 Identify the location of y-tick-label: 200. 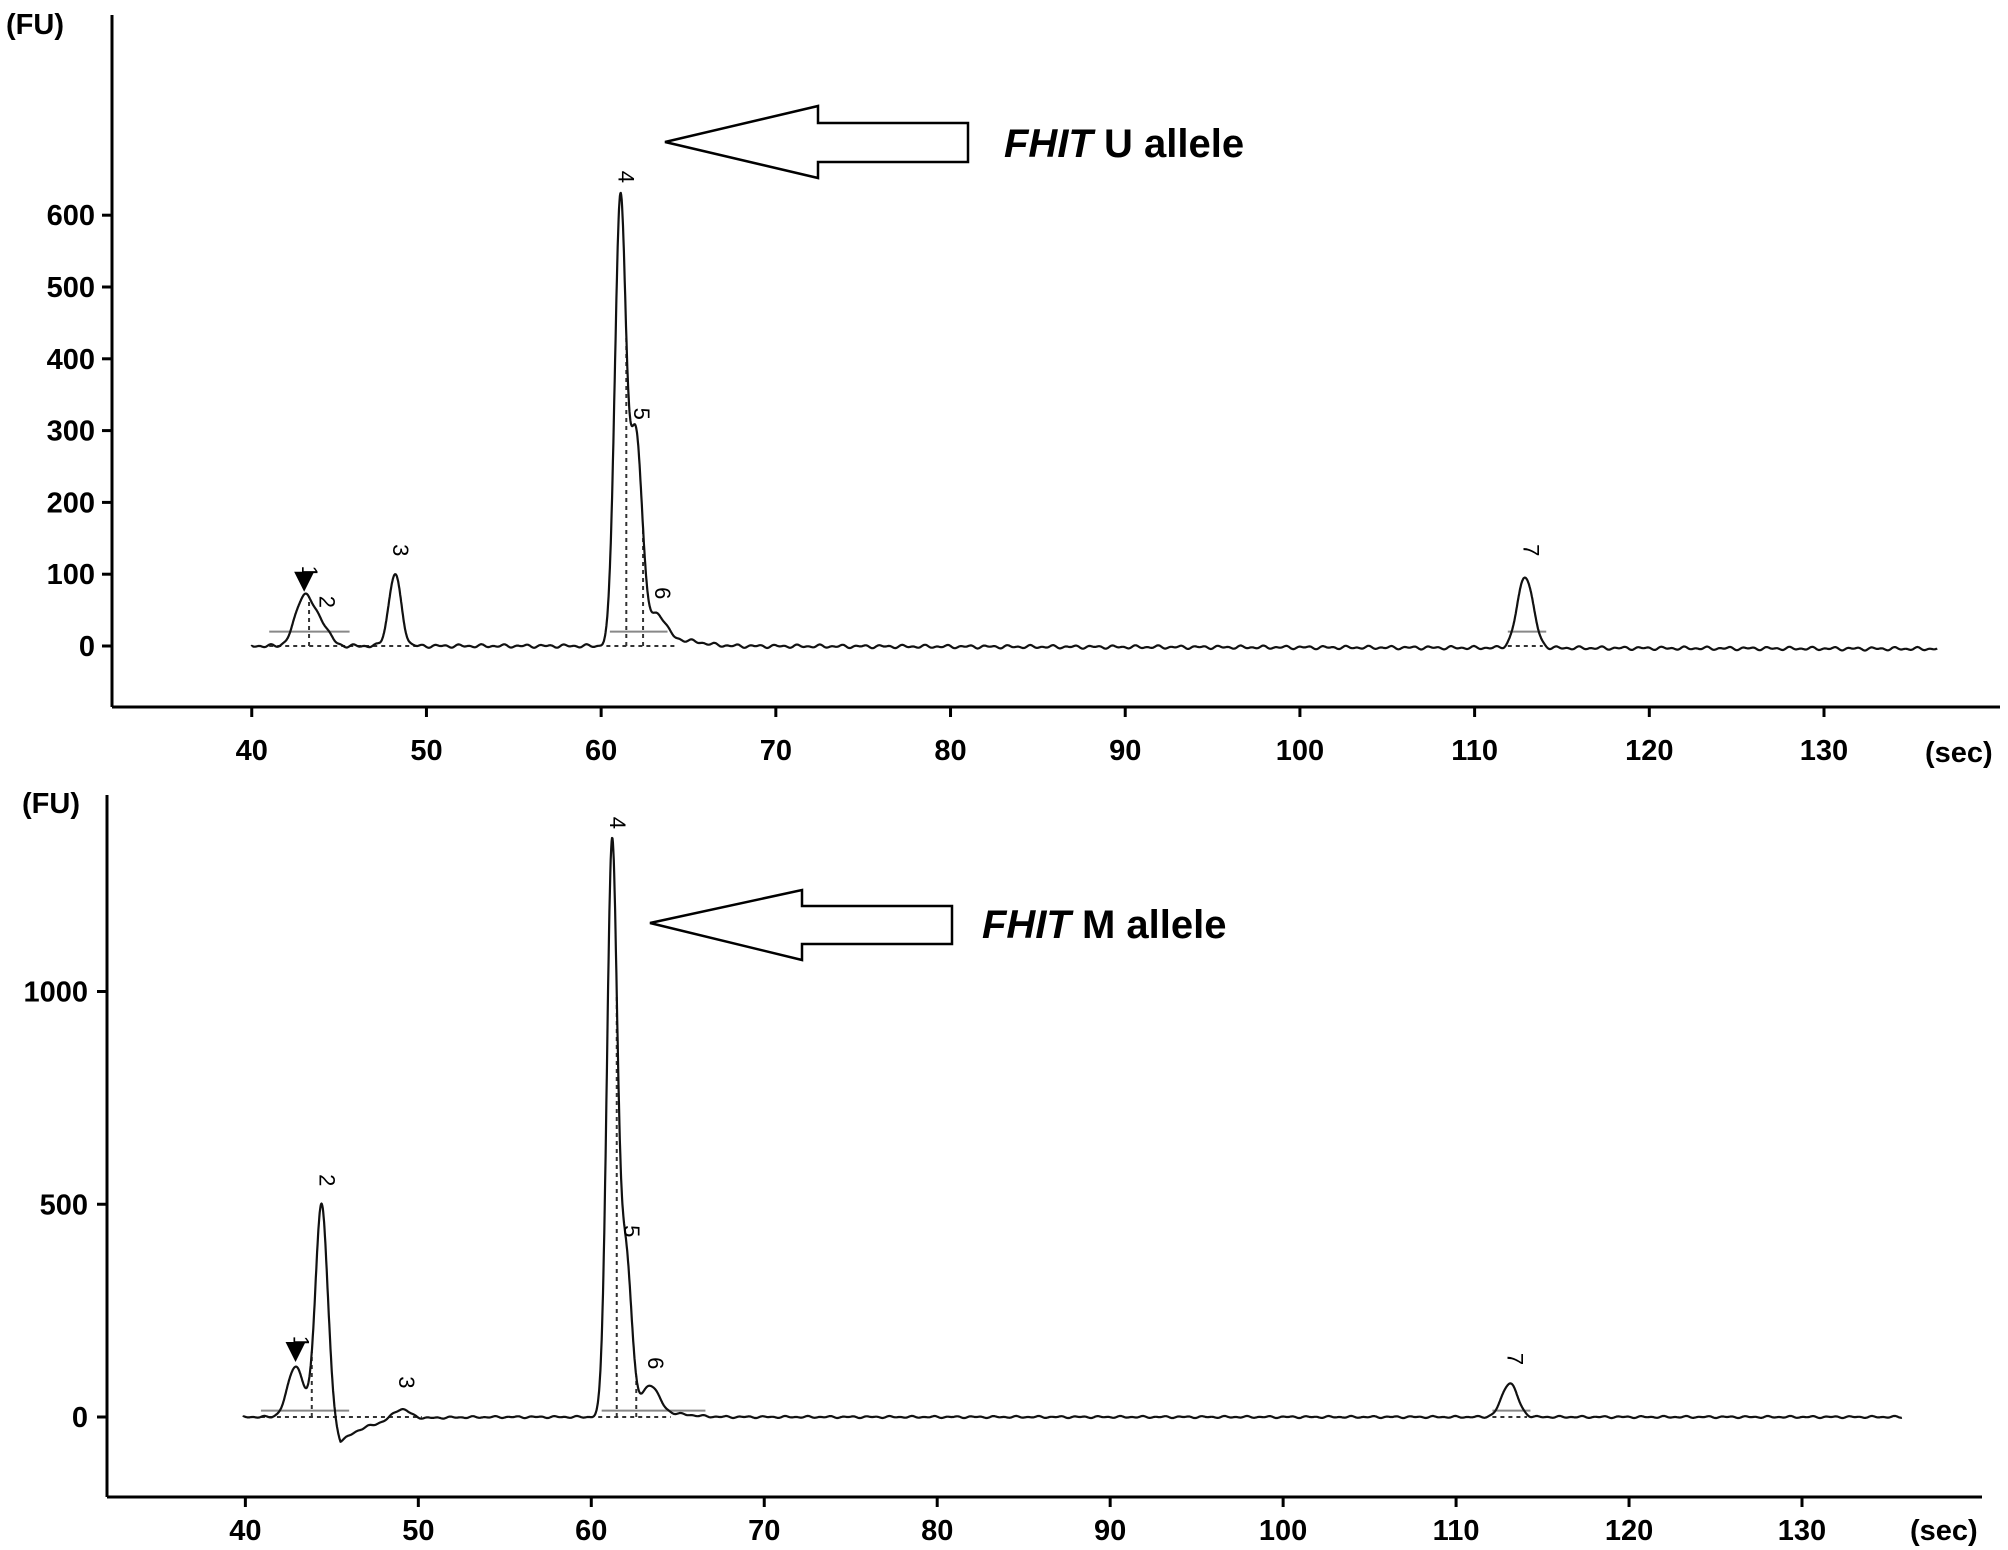
(71, 503).